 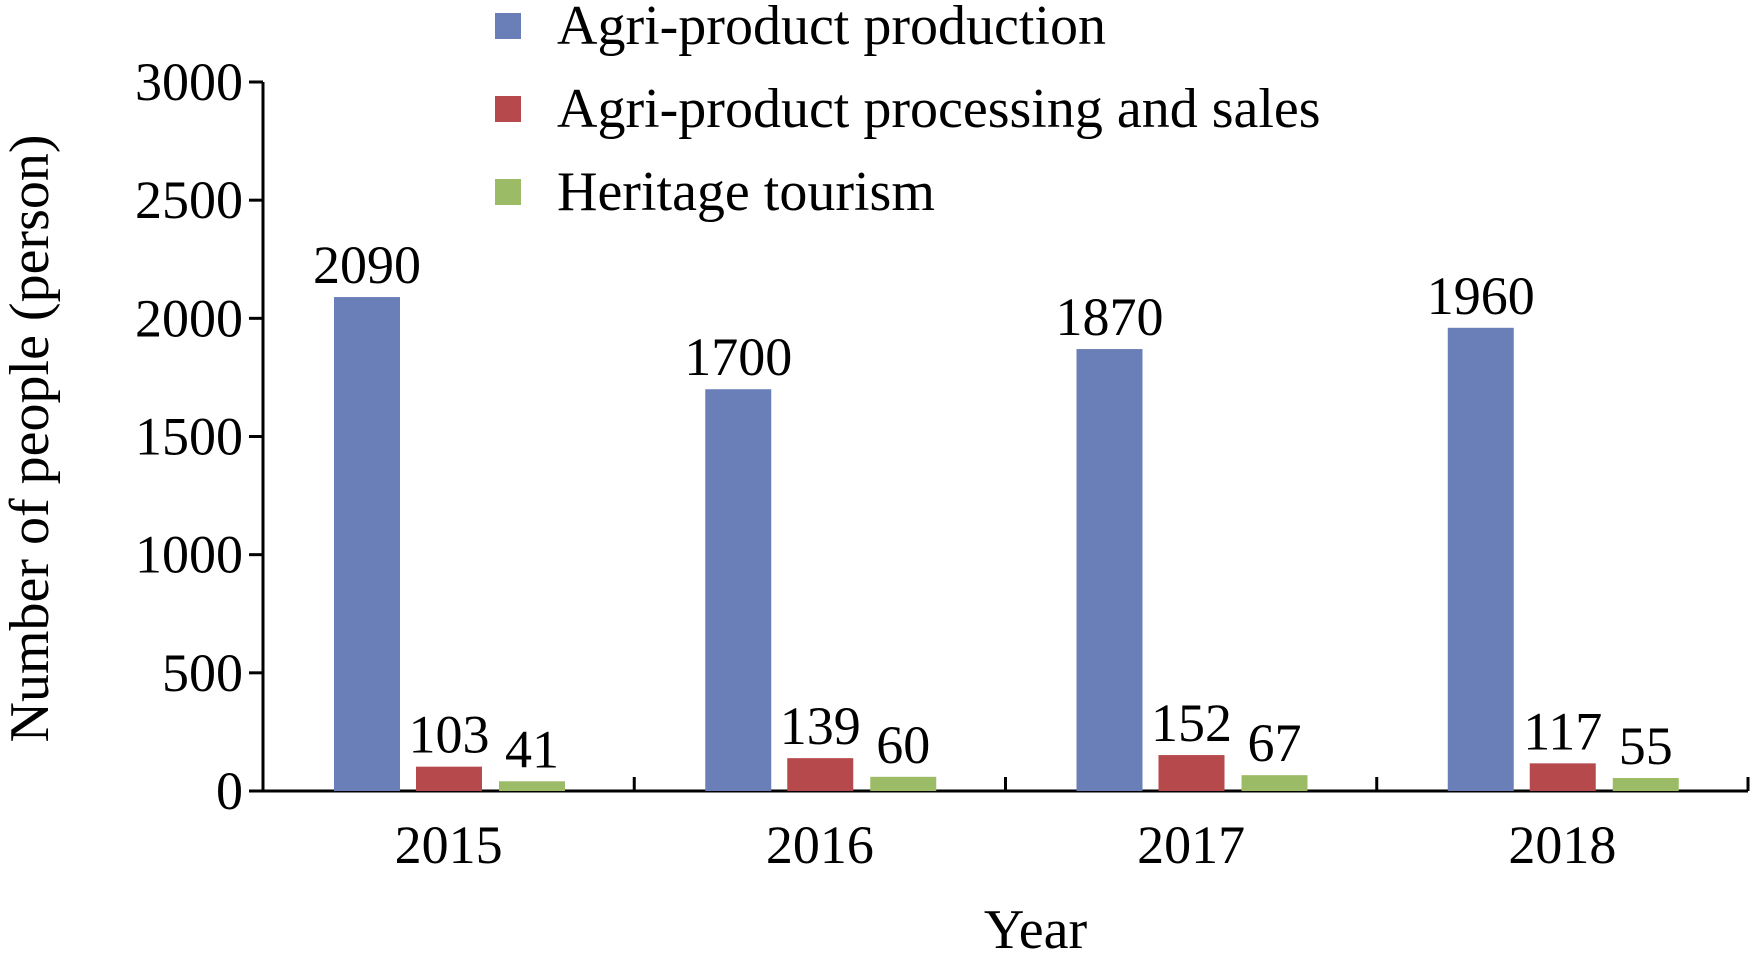 I want to click on y-axis: 0 500 1000 1500 2000 2500 3000, so click(x=200, y=436).